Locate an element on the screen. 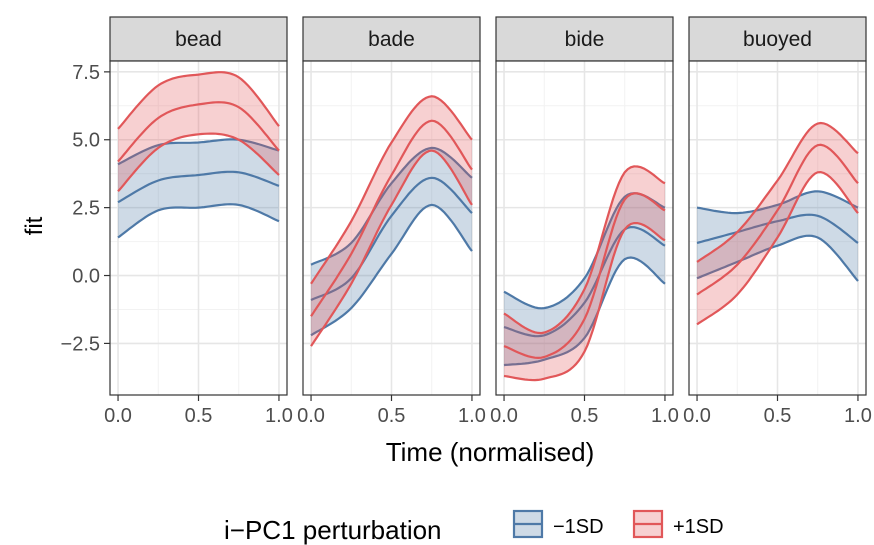  legend-item-minus1sd: −1SD is located at coordinates (558, 524).